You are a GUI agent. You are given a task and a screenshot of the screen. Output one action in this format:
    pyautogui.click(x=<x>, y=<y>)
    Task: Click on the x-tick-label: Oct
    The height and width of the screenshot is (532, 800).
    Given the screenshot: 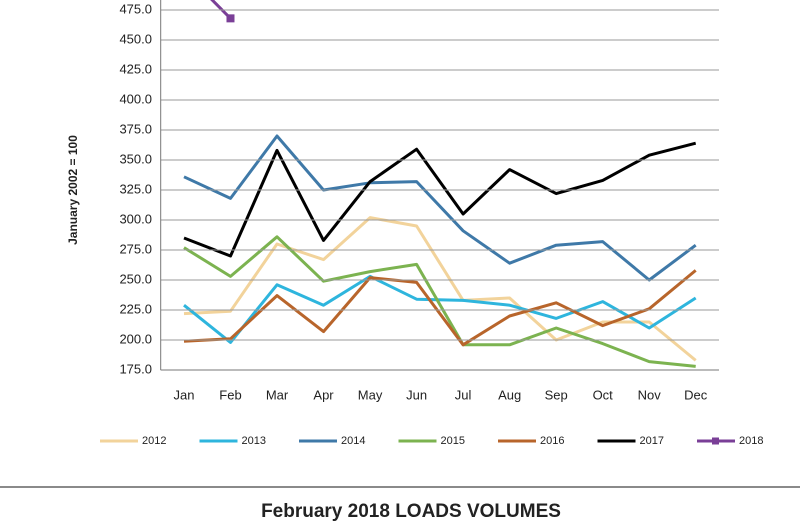 What is the action you would take?
    pyautogui.click(x=603, y=394)
    